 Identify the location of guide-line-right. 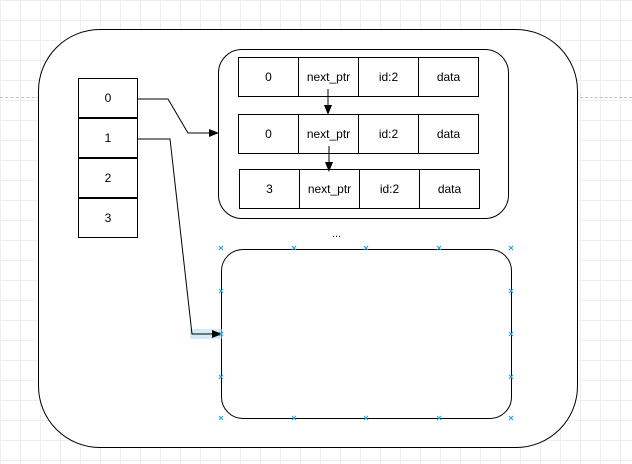
(606, 97).